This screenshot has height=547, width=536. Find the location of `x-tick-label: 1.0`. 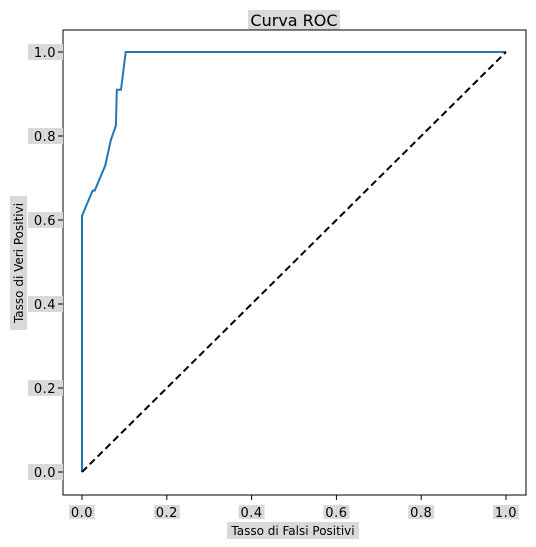

x-tick-label: 1.0 is located at coordinates (506, 513).